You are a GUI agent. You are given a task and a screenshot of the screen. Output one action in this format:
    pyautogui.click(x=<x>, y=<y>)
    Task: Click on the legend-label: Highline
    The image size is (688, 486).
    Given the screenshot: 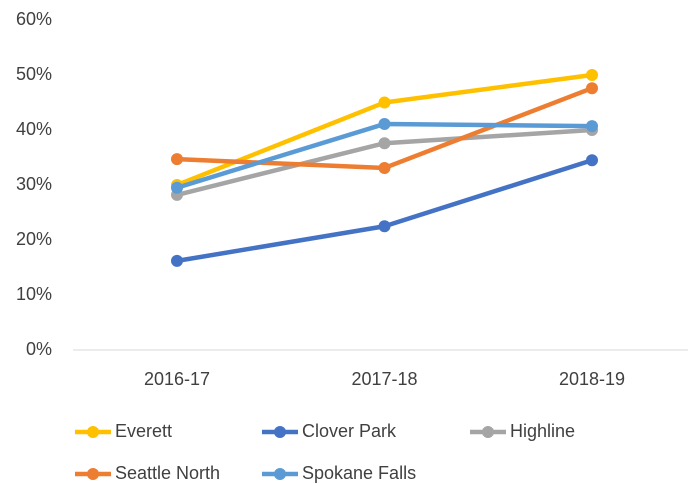 What is the action you would take?
    pyautogui.click(x=542, y=431)
    